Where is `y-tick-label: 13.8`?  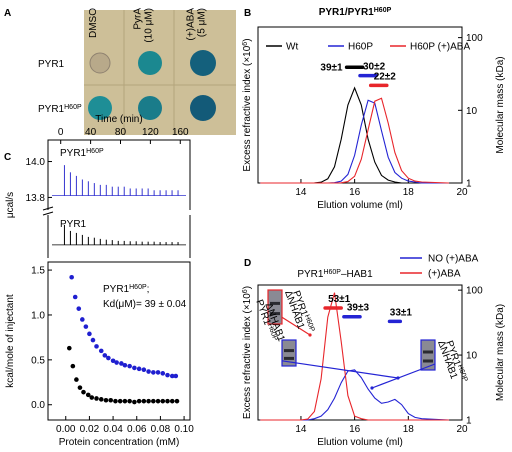
y-tick-label: 13.8 is located at coordinates (36, 198).